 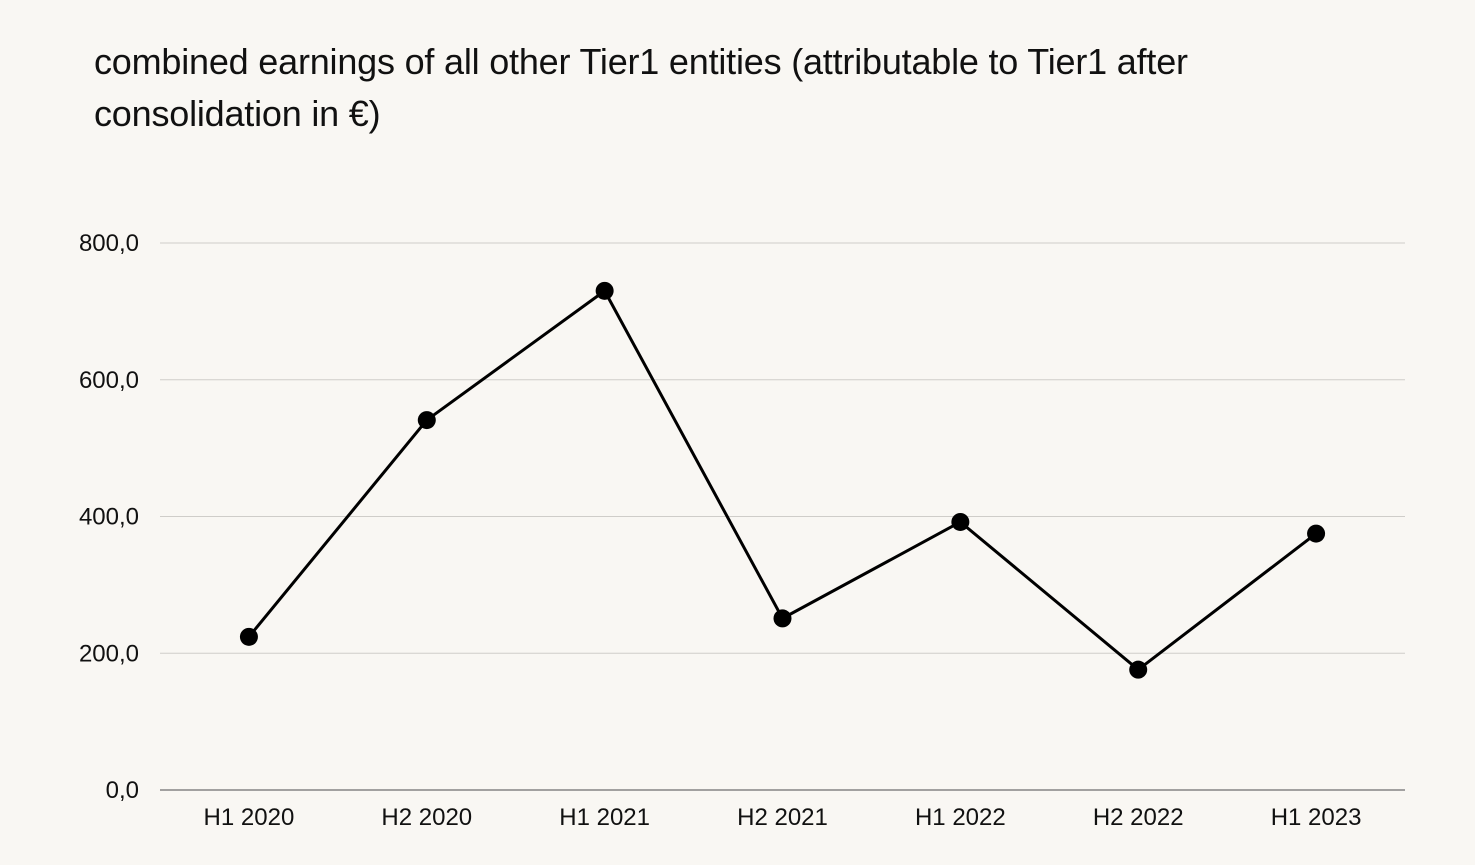 What do you see at coordinates (109, 653) in the screenshot?
I see `y-tick-label: 200,0` at bounding box center [109, 653].